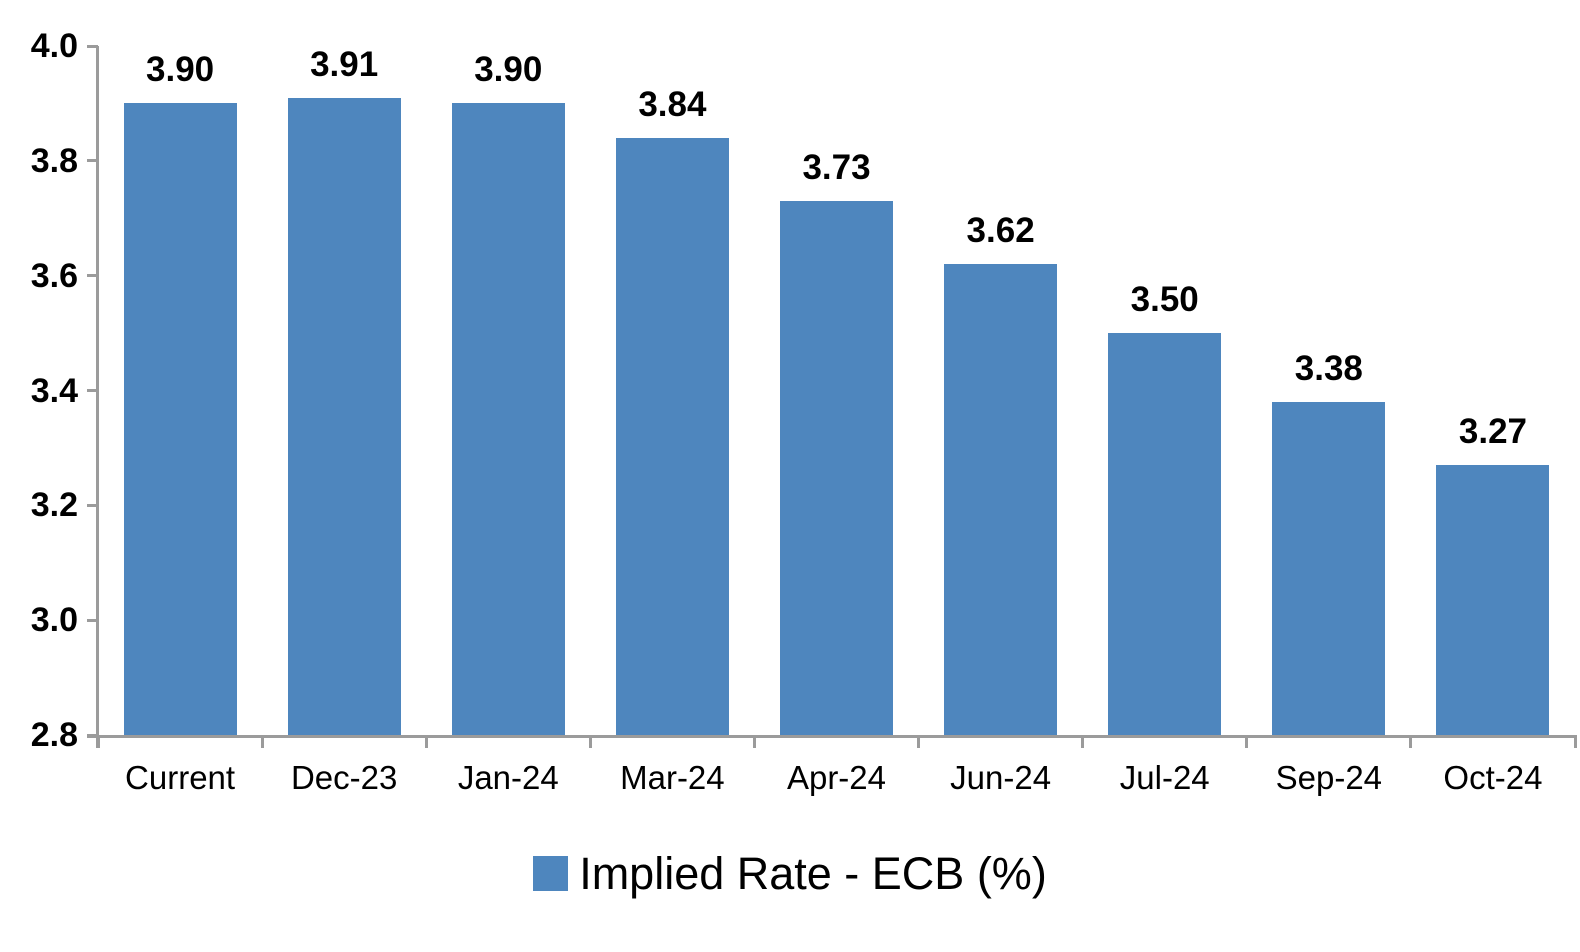 The height and width of the screenshot is (952, 1580). I want to click on y-axis-label: 3.2, so click(54, 505).